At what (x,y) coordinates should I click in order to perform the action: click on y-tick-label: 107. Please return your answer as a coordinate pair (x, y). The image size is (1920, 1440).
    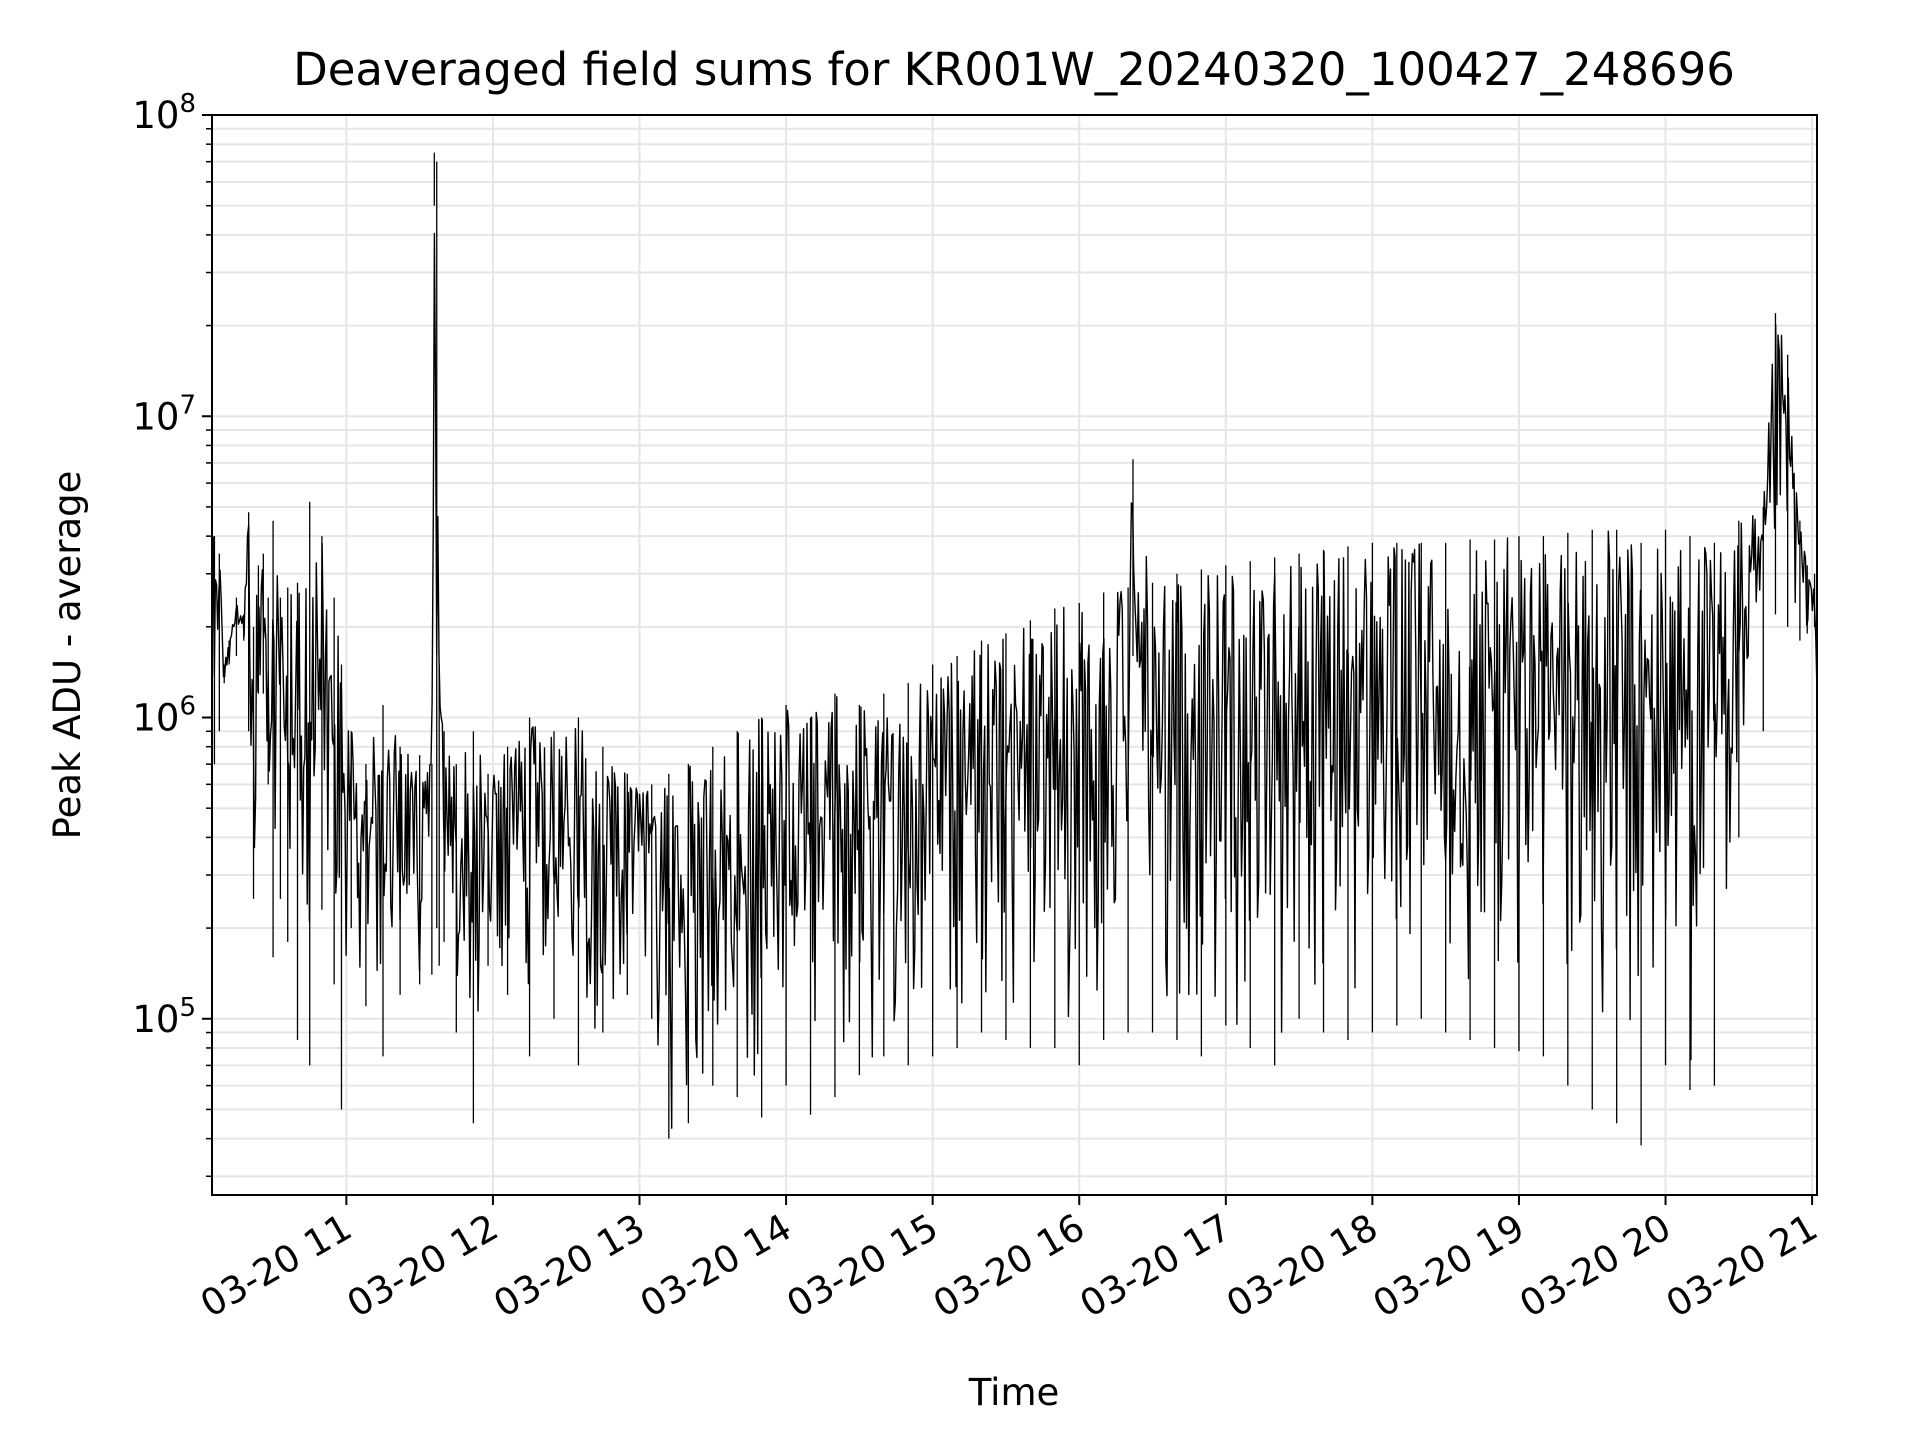
    Looking at the image, I should click on (164, 414).